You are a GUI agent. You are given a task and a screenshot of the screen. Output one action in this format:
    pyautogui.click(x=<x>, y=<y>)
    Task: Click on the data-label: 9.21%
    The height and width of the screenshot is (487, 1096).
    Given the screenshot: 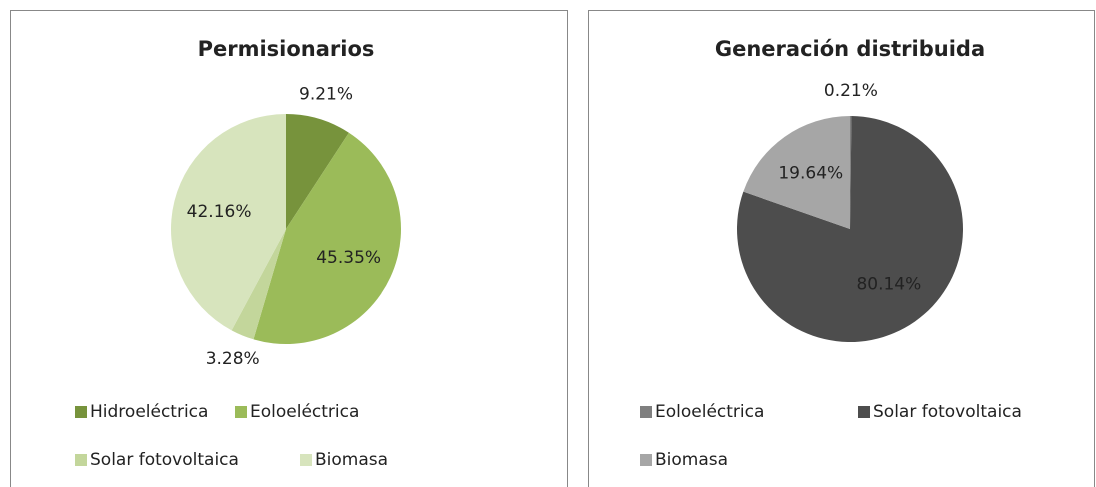 What is the action you would take?
    pyautogui.click(x=326, y=95)
    